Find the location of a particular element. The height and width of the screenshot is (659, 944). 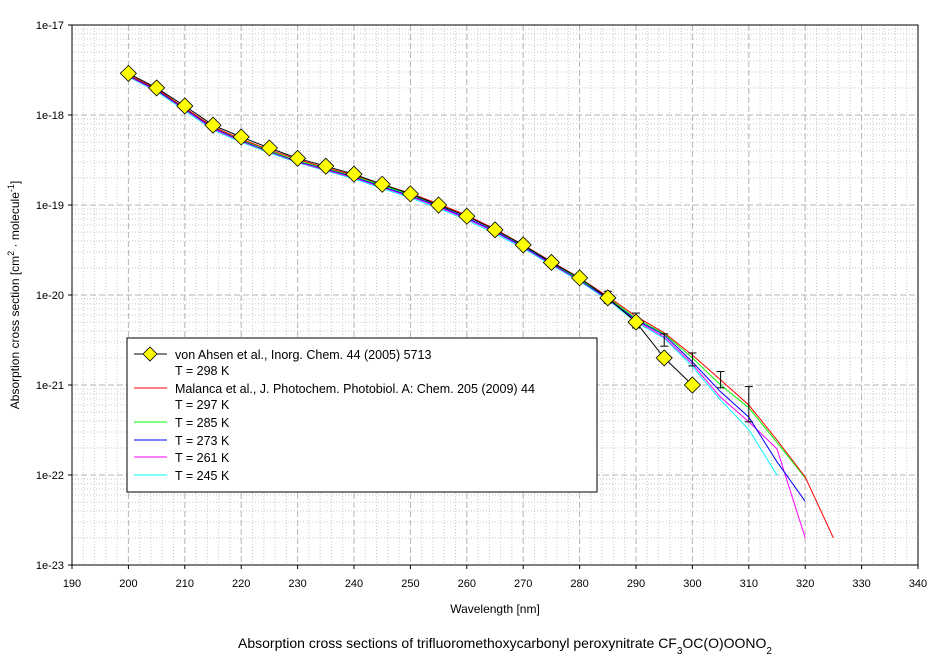

x-axis-label: Wavelength [nm] is located at coordinates (495, 609).